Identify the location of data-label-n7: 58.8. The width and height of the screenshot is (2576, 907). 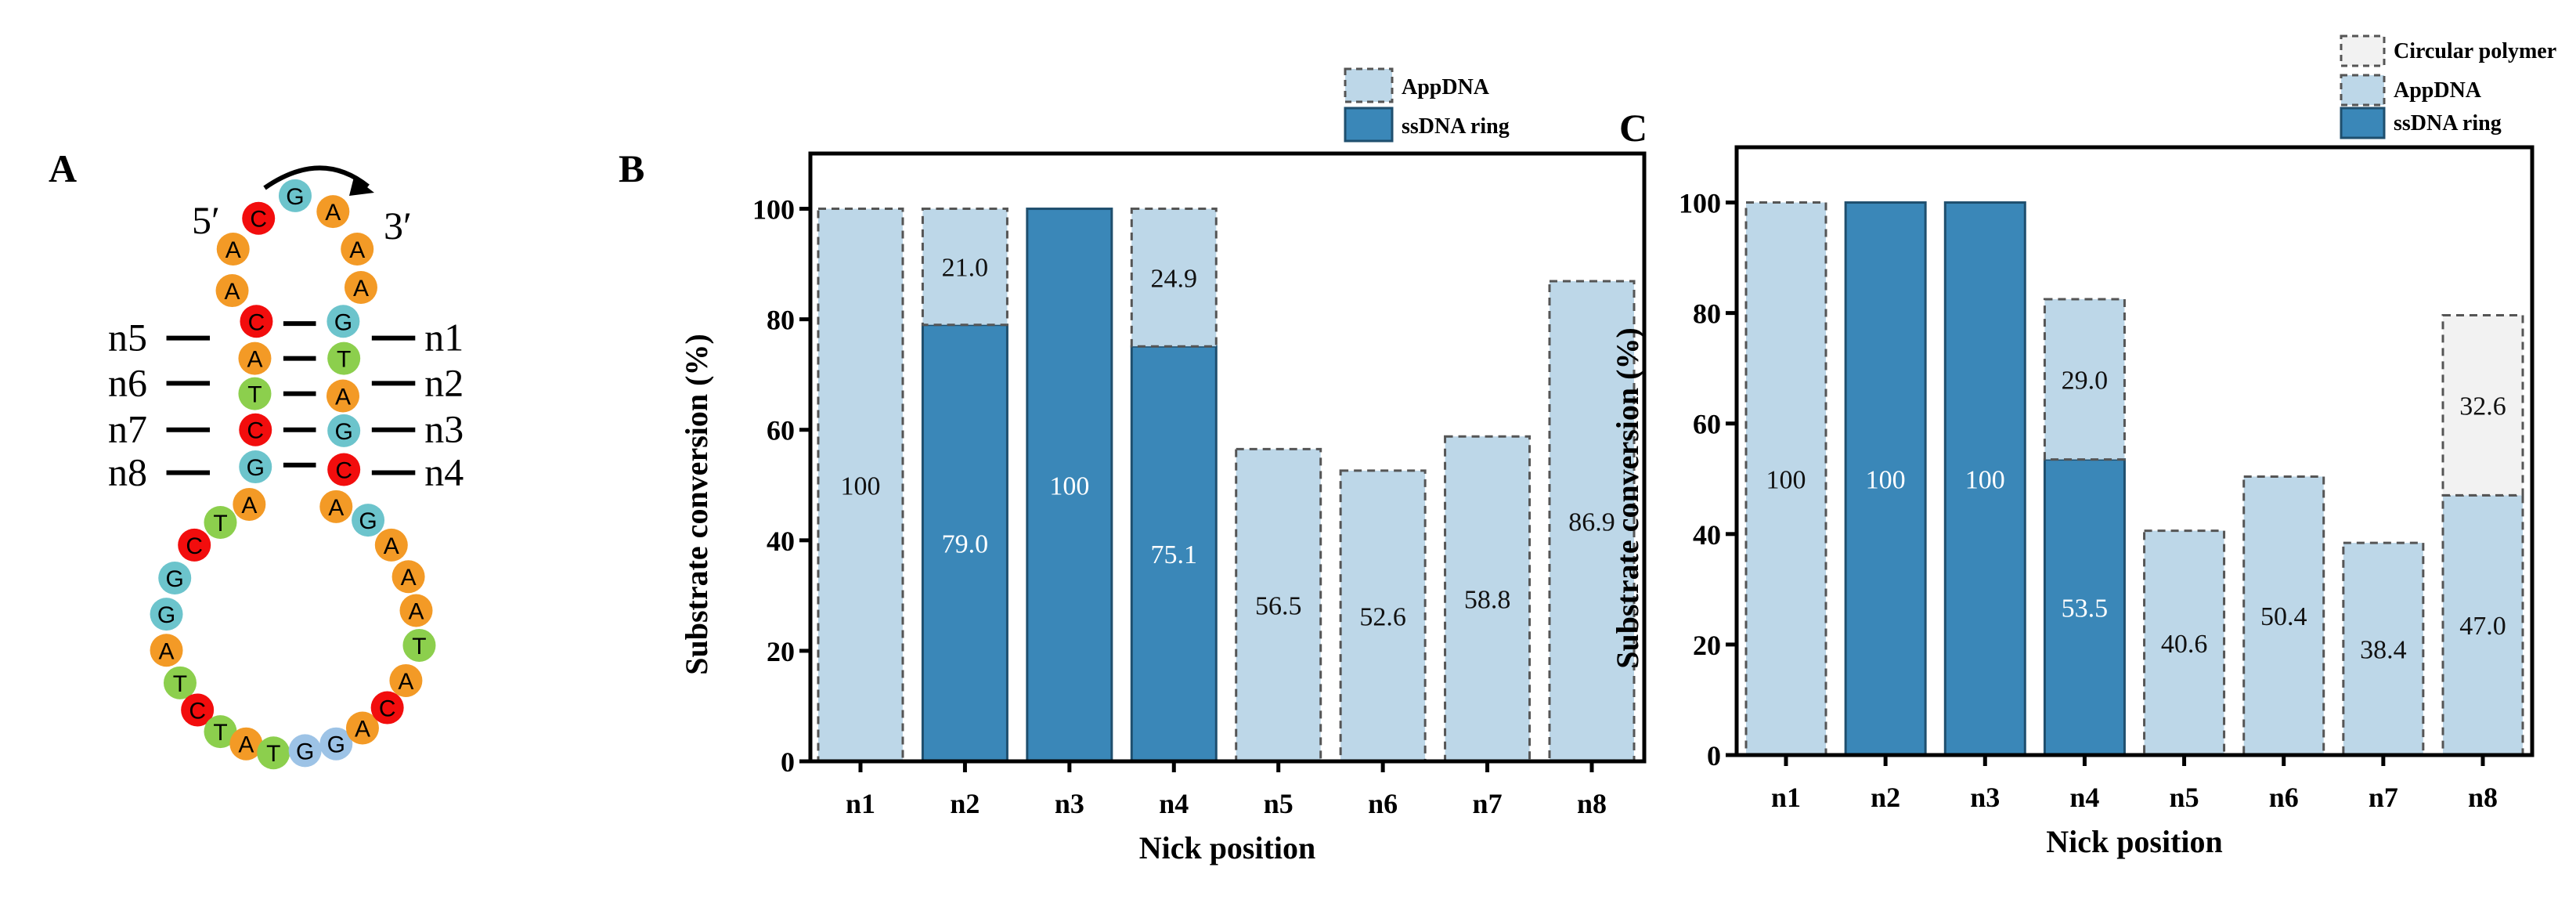
(1487, 600).